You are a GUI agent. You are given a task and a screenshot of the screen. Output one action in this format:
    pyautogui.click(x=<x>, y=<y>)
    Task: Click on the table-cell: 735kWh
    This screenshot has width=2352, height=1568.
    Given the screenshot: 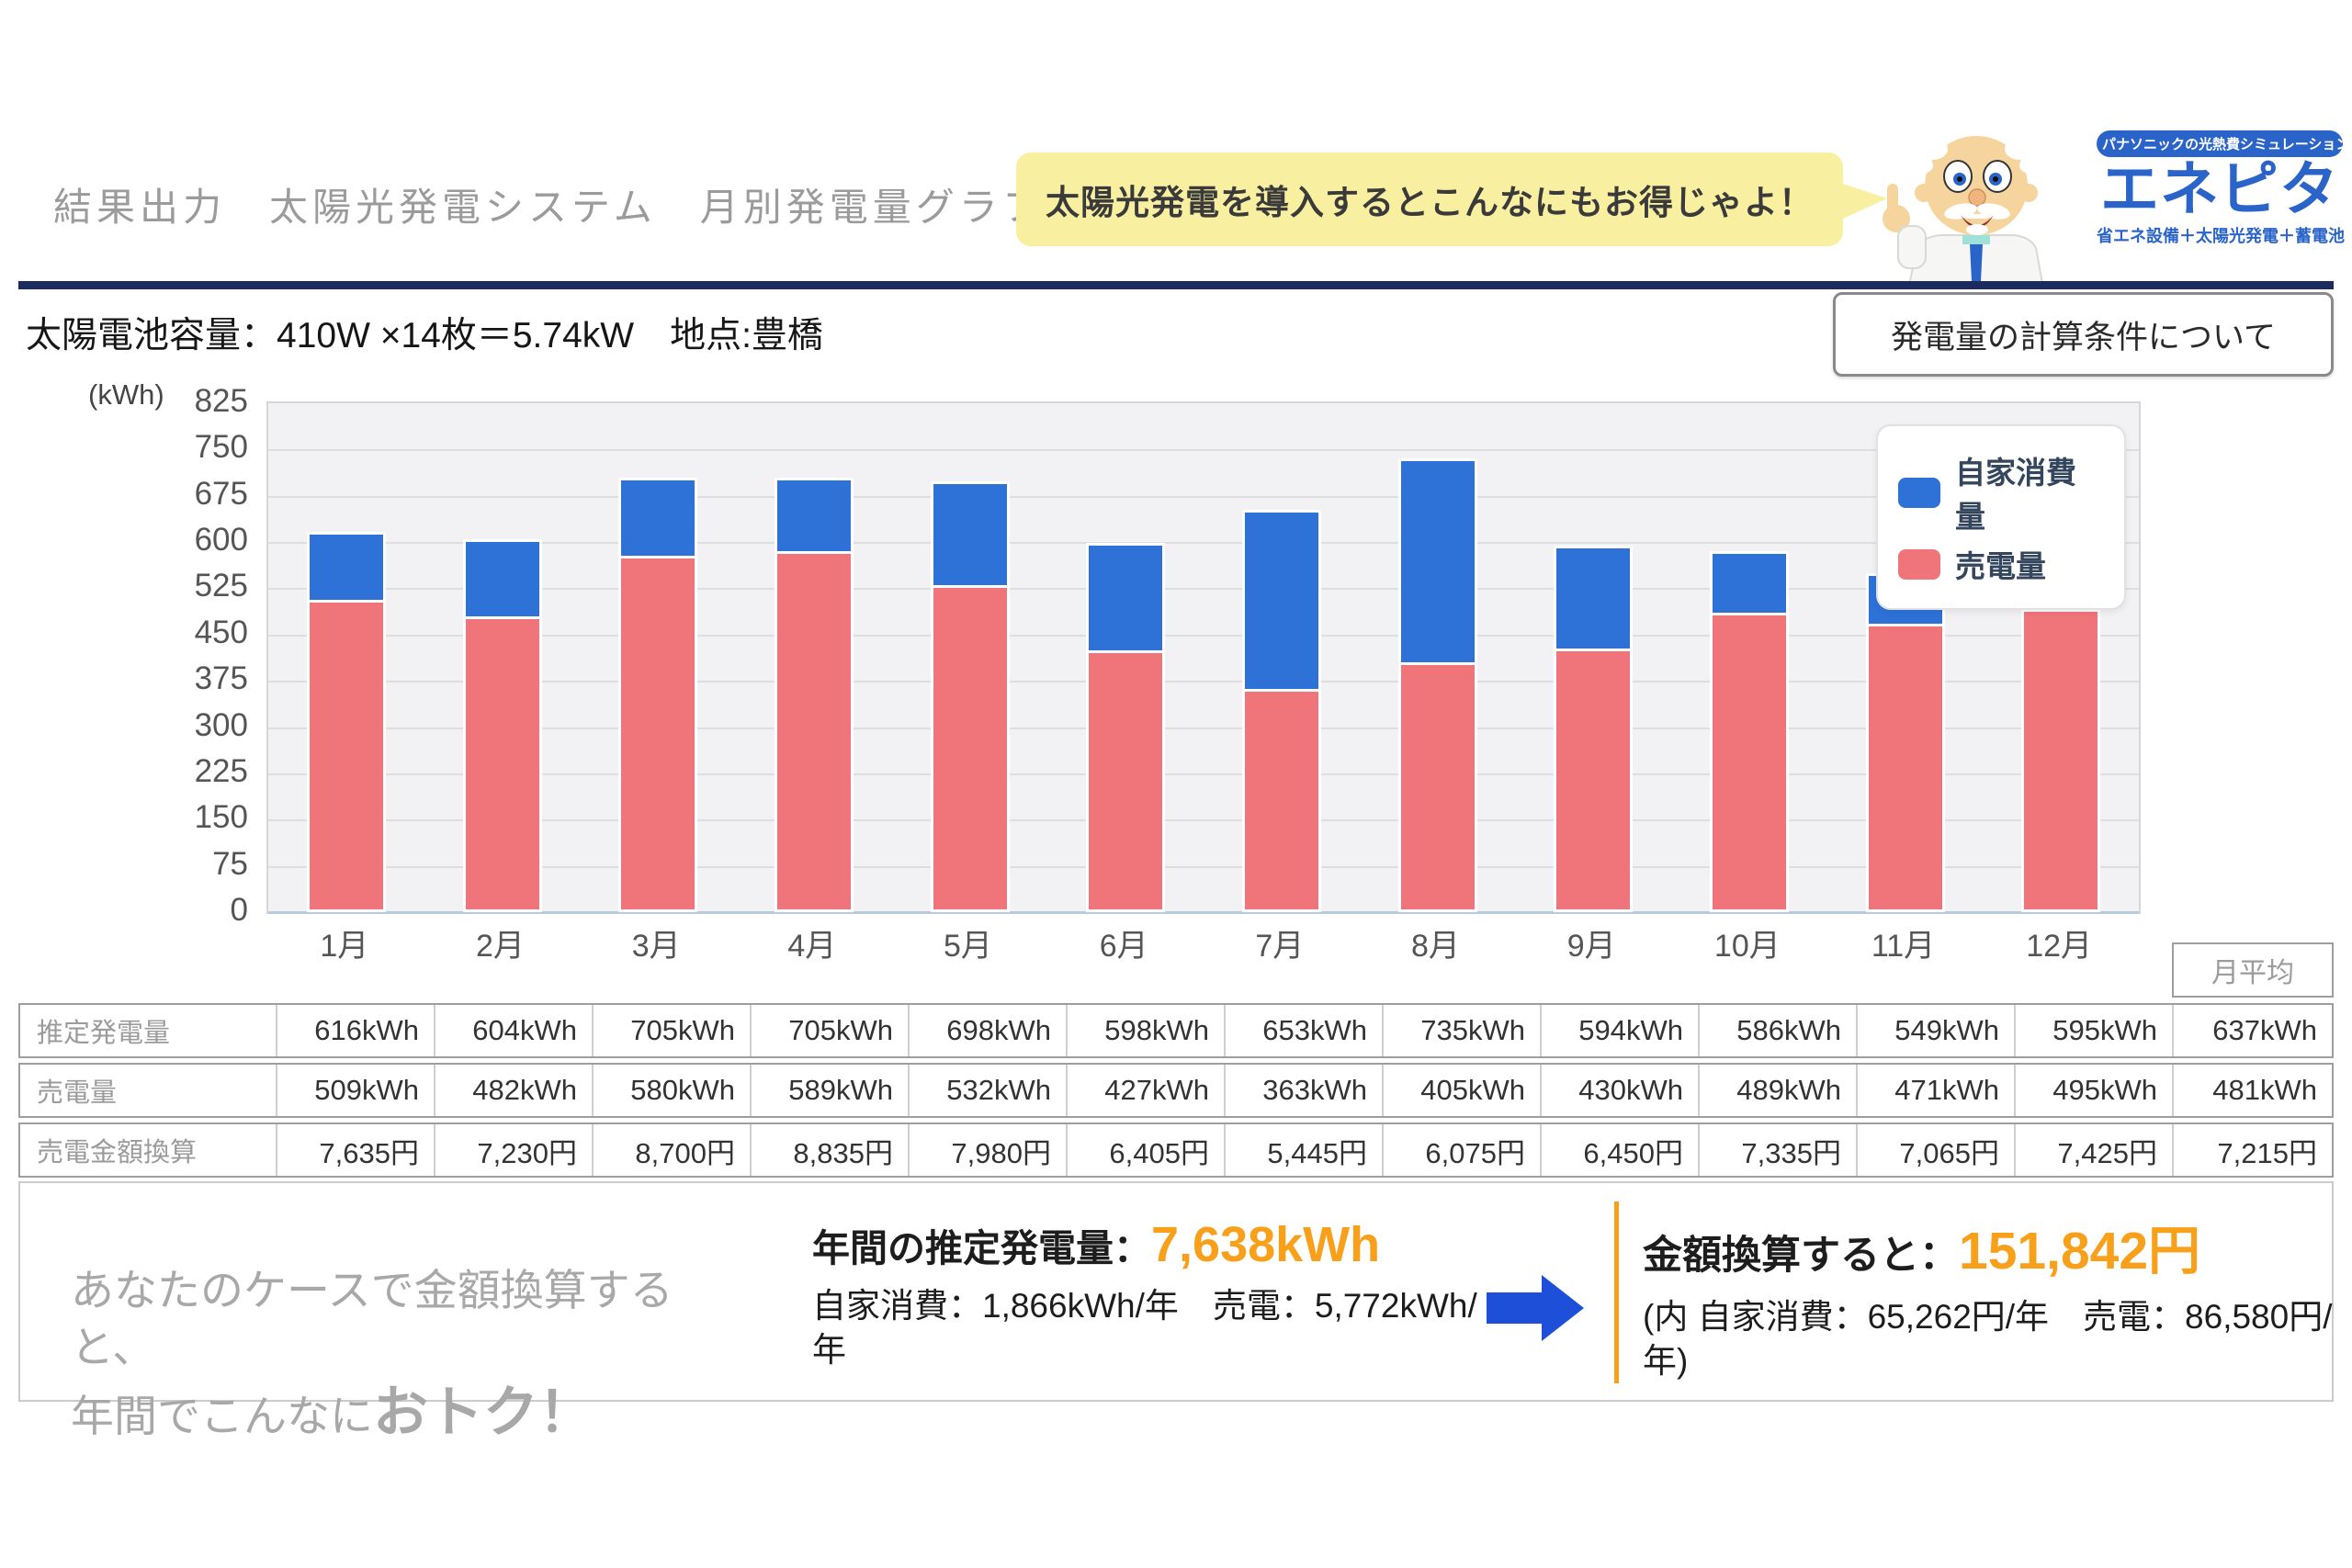 What is the action you would take?
    pyautogui.click(x=1461, y=1031)
    